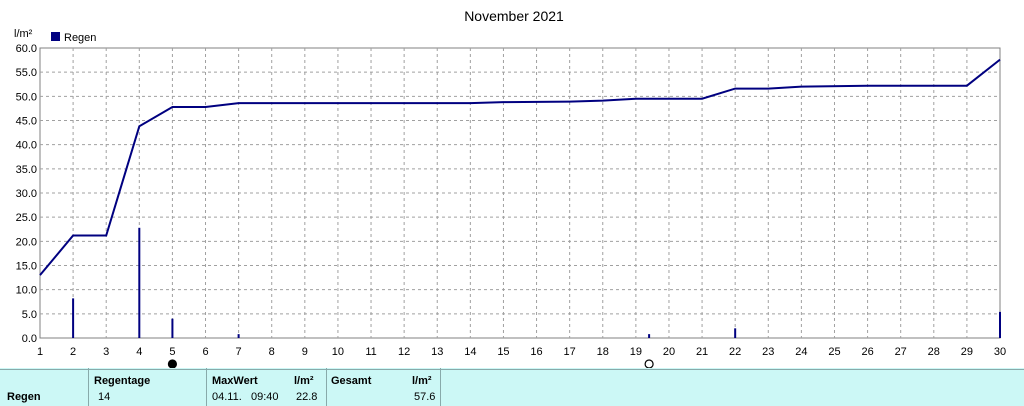  I want to click on x-tick-label: 15, so click(503, 352).